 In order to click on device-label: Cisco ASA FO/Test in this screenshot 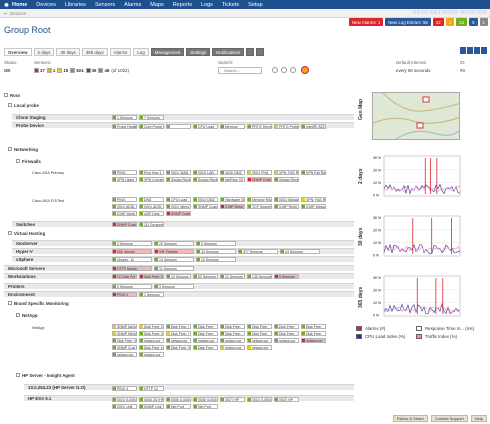, I will do `click(48, 201)`.